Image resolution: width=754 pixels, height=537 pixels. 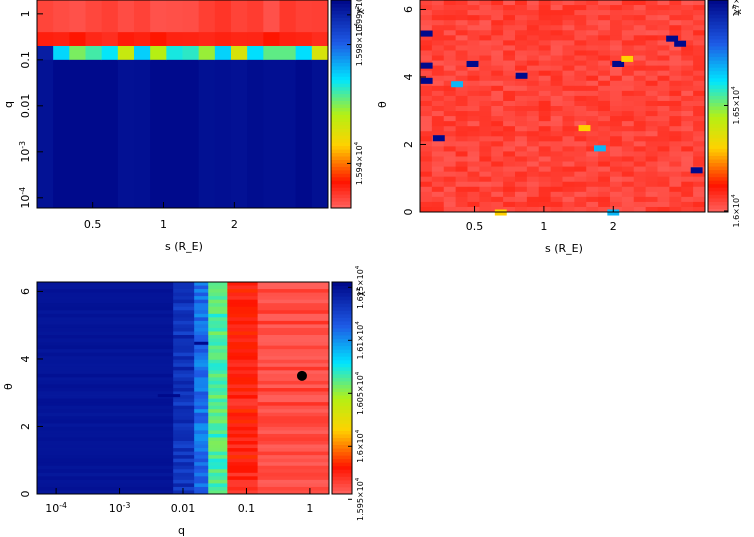 I want to click on heatmap-outlier-cell, so click(x=521, y=75).